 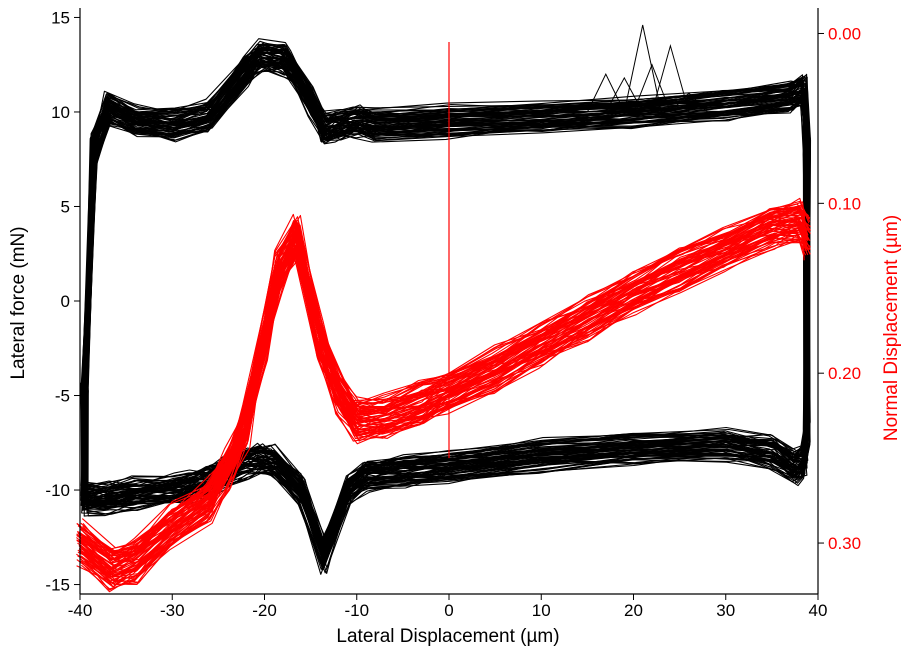 I want to click on x-tick-label: -10, so click(x=356, y=610).